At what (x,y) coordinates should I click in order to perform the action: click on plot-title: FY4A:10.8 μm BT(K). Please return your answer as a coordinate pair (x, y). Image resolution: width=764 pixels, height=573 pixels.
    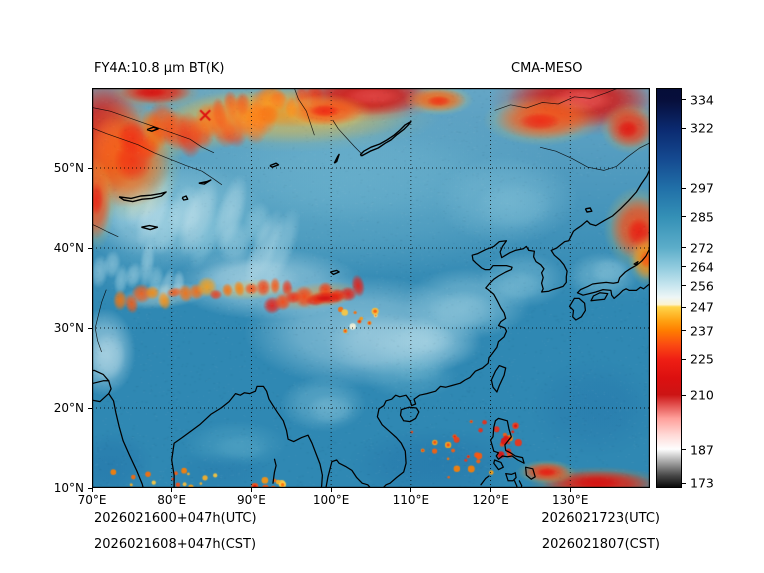
    Looking at the image, I should click on (159, 68).